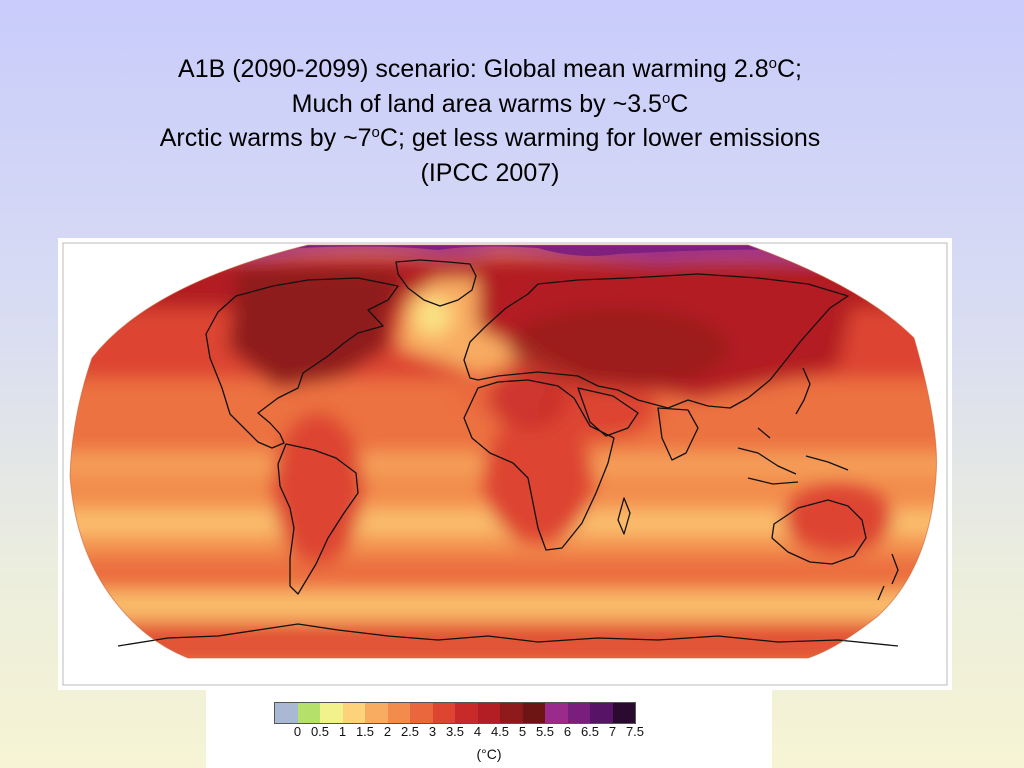 The height and width of the screenshot is (768, 1024). Describe the element at coordinates (793, 456) in the screenshot. I see `southeast-asia-islands` at that location.